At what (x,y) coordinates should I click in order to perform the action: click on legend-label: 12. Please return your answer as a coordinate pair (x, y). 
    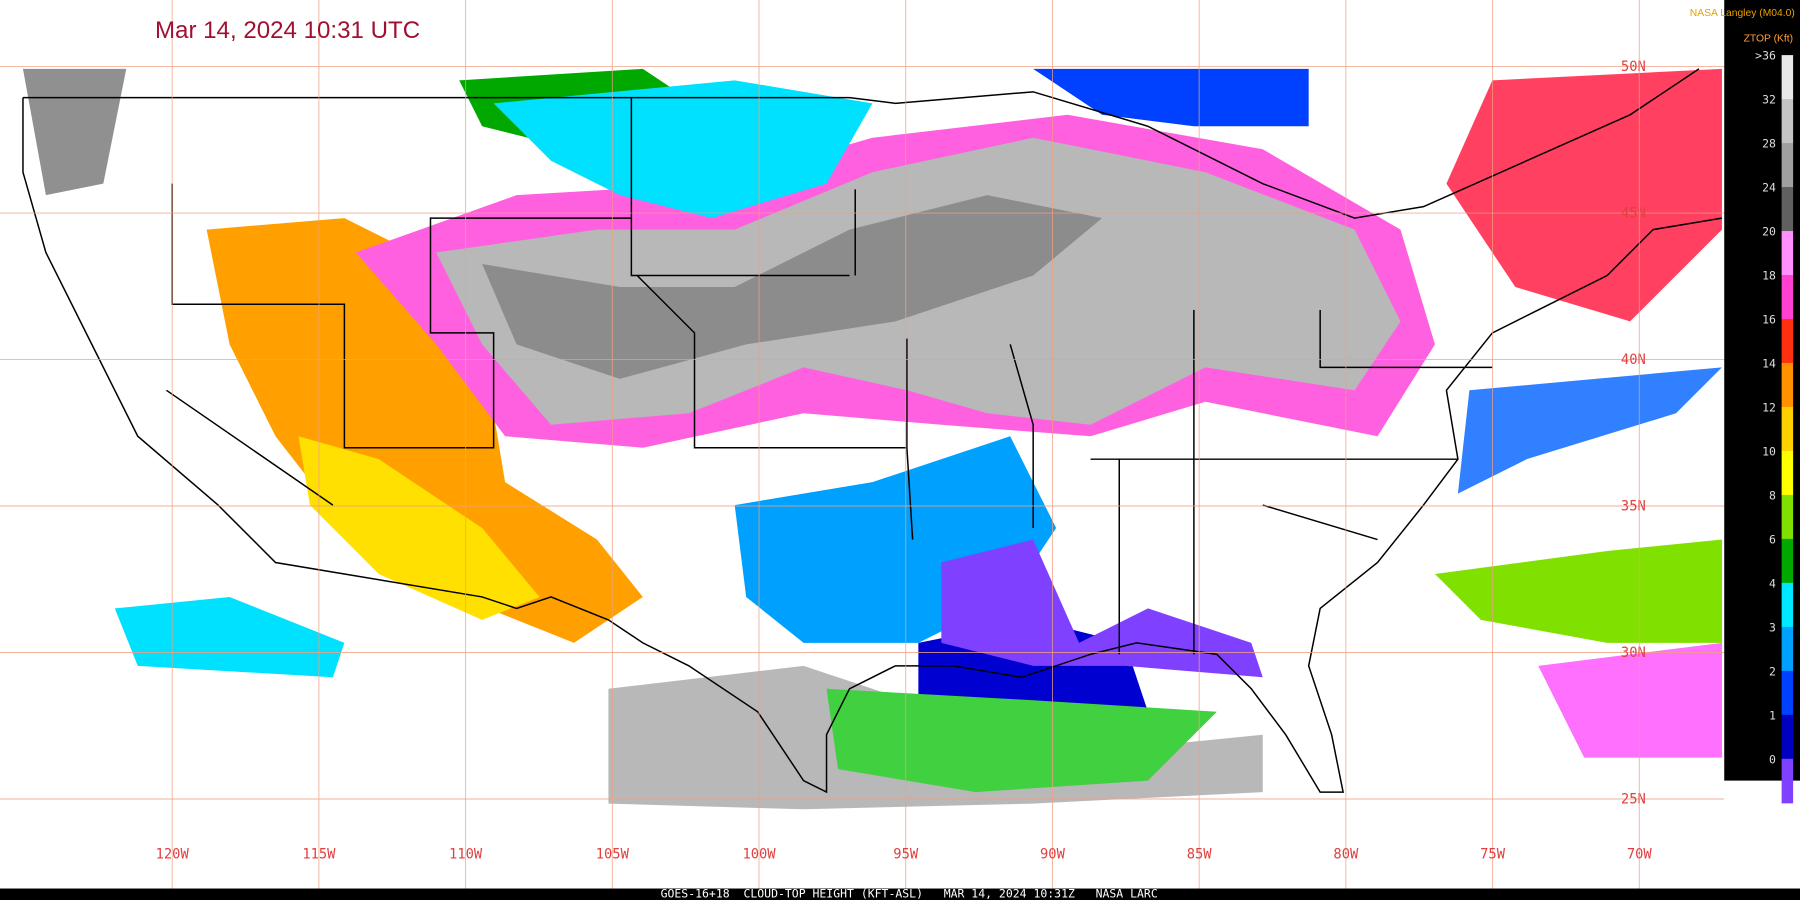
    Looking at the image, I should click on (1769, 408).